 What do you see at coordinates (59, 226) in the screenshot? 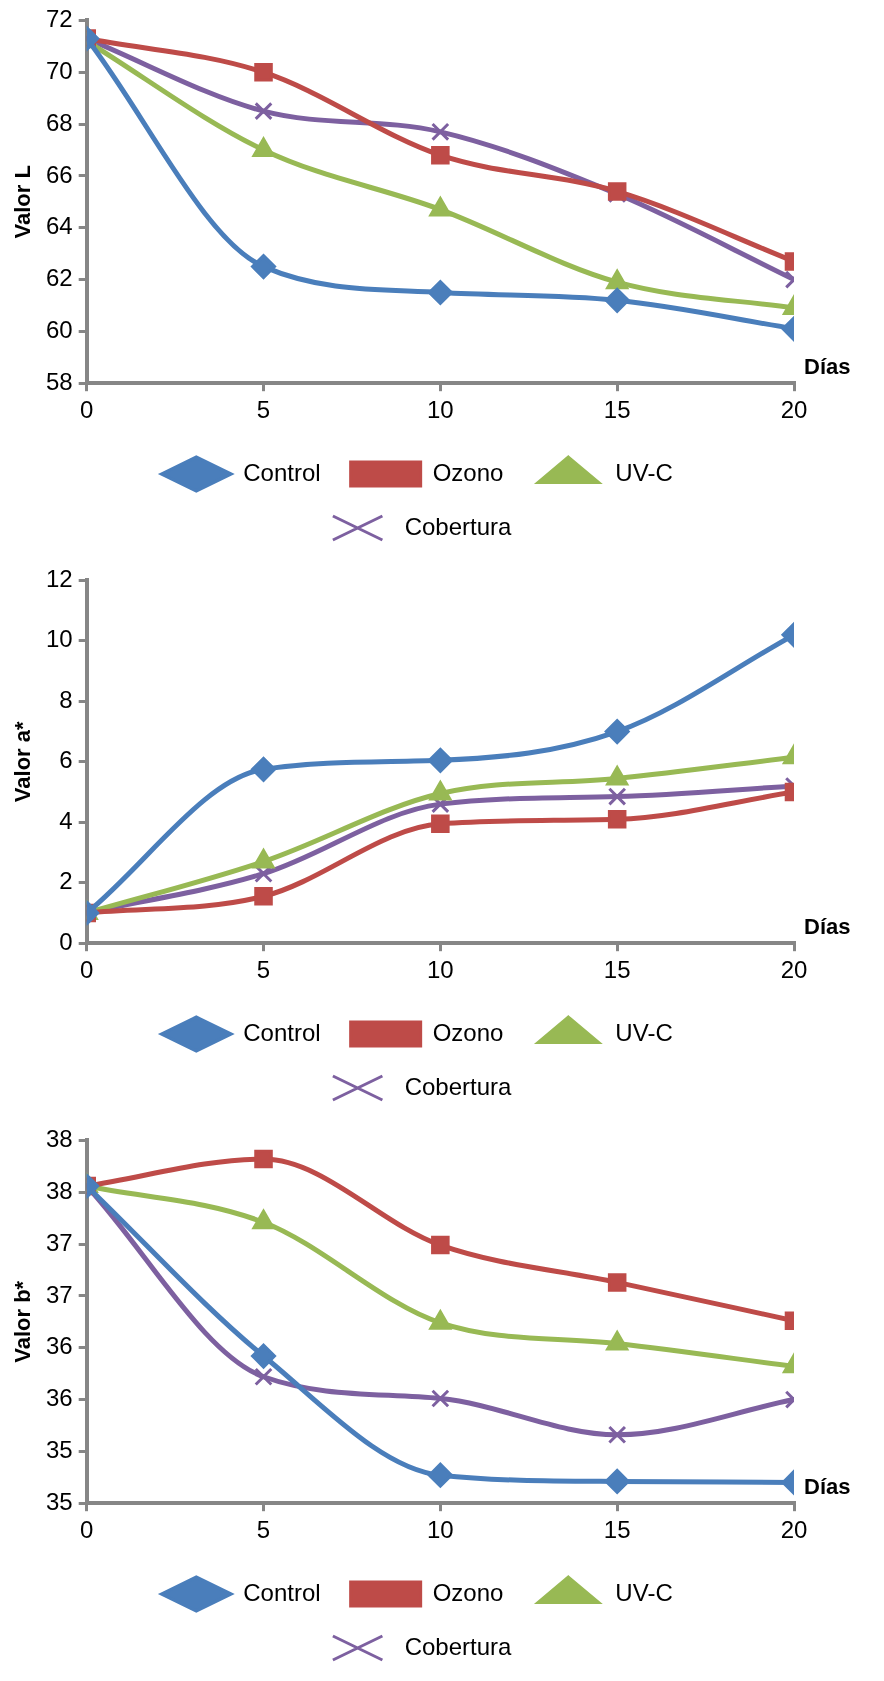
I see `y-tick-label: 64` at bounding box center [59, 226].